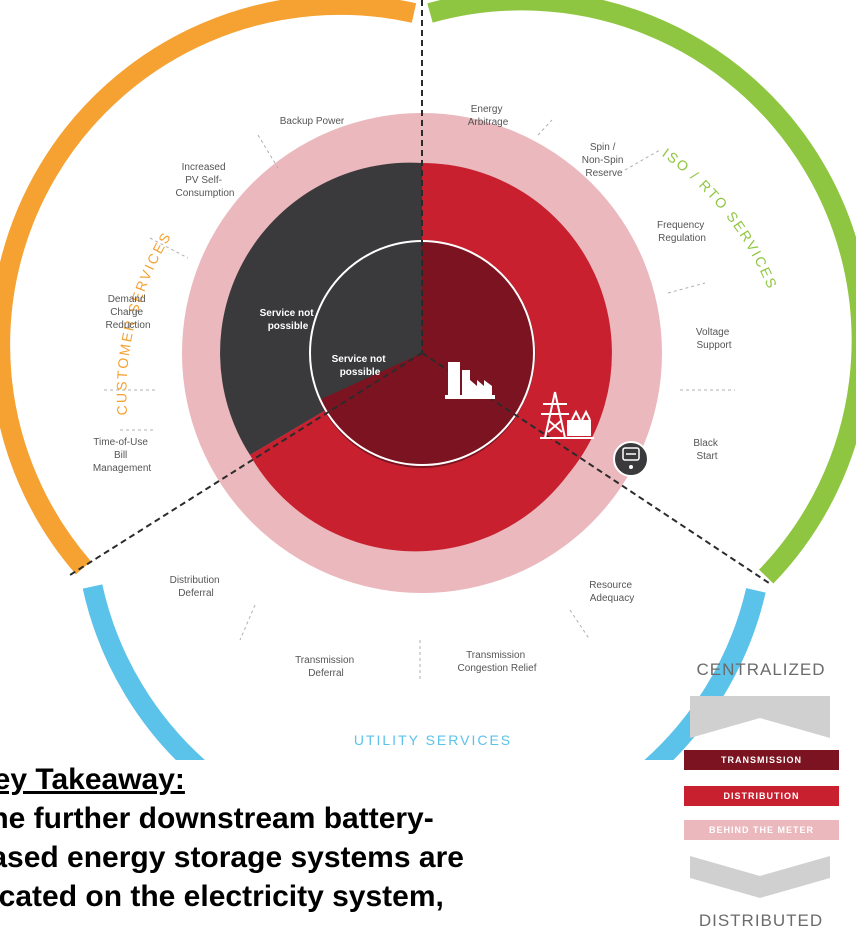 Image resolution: width=856 pixels, height=937 pixels. I want to click on key-takeaway-line-3: located on the electricity system,, so click(222, 896).